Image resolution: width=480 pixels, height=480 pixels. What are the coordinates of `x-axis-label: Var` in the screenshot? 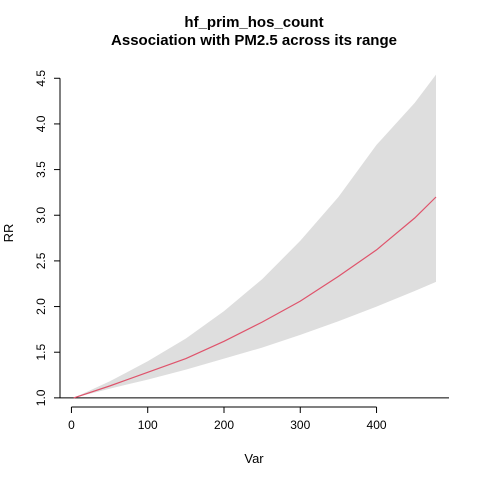 It's located at (254, 458).